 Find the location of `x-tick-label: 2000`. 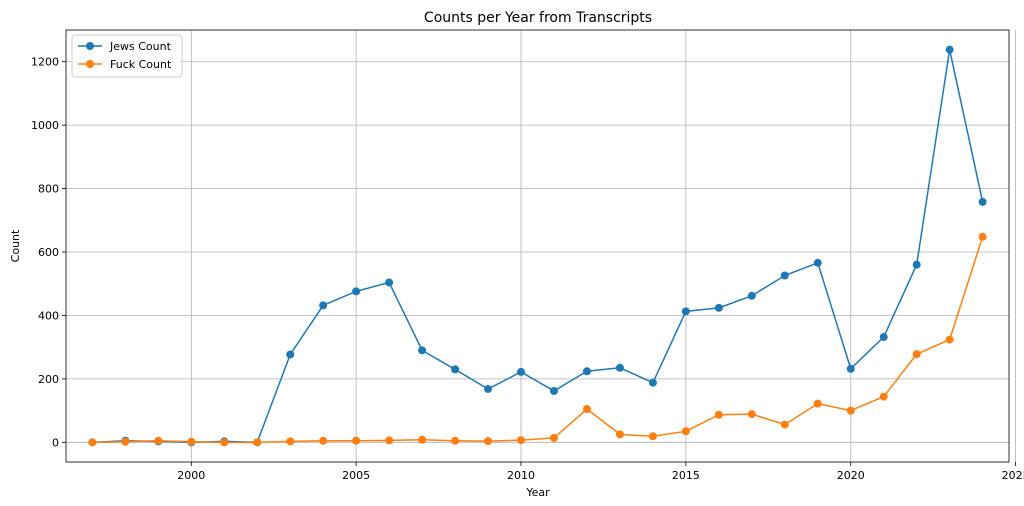

x-tick-label: 2000 is located at coordinates (191, 475).